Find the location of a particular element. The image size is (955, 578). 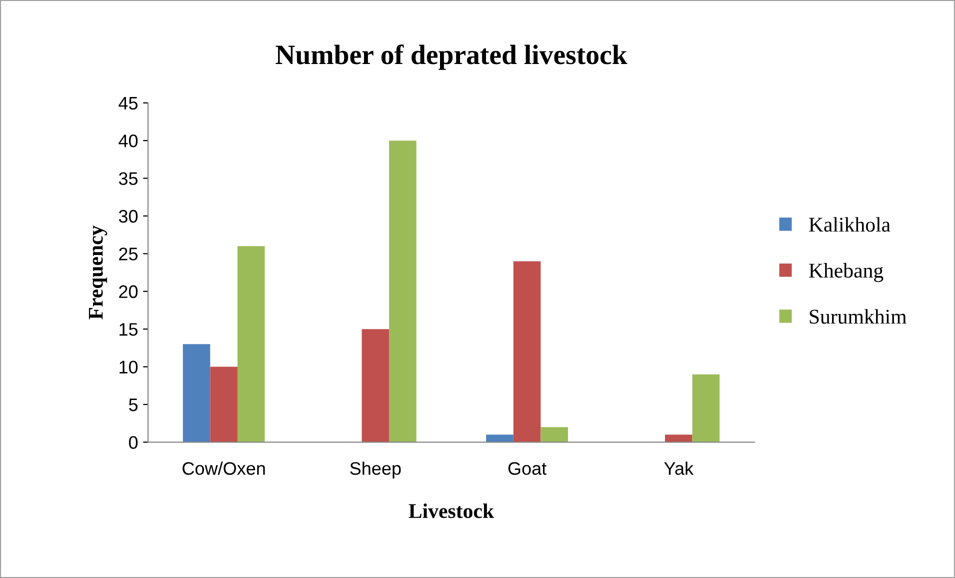

legend-label: Kalikhola is located at coordinates (849, 224).